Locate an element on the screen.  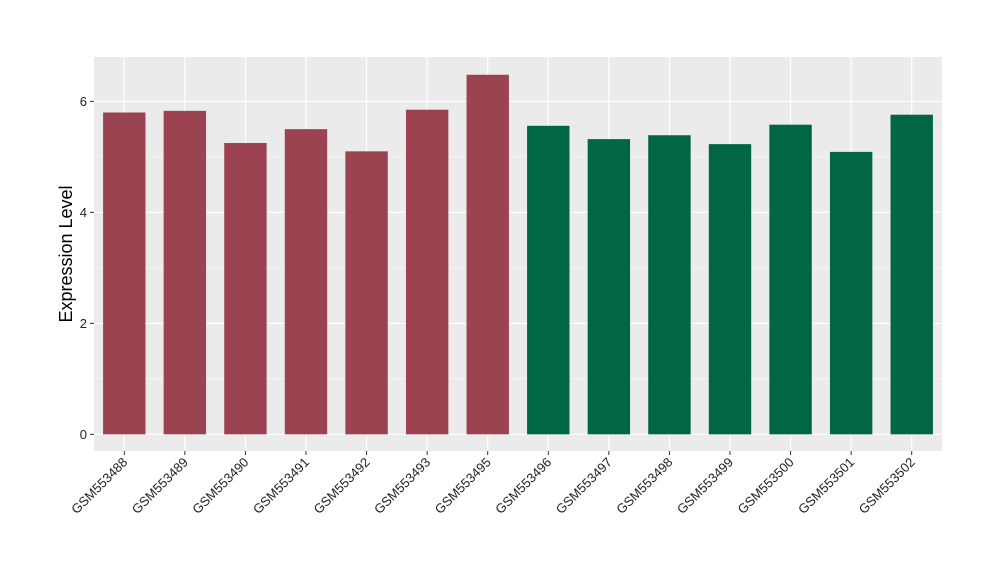
bar-GSM553498 is located at coordinates (669, 285).